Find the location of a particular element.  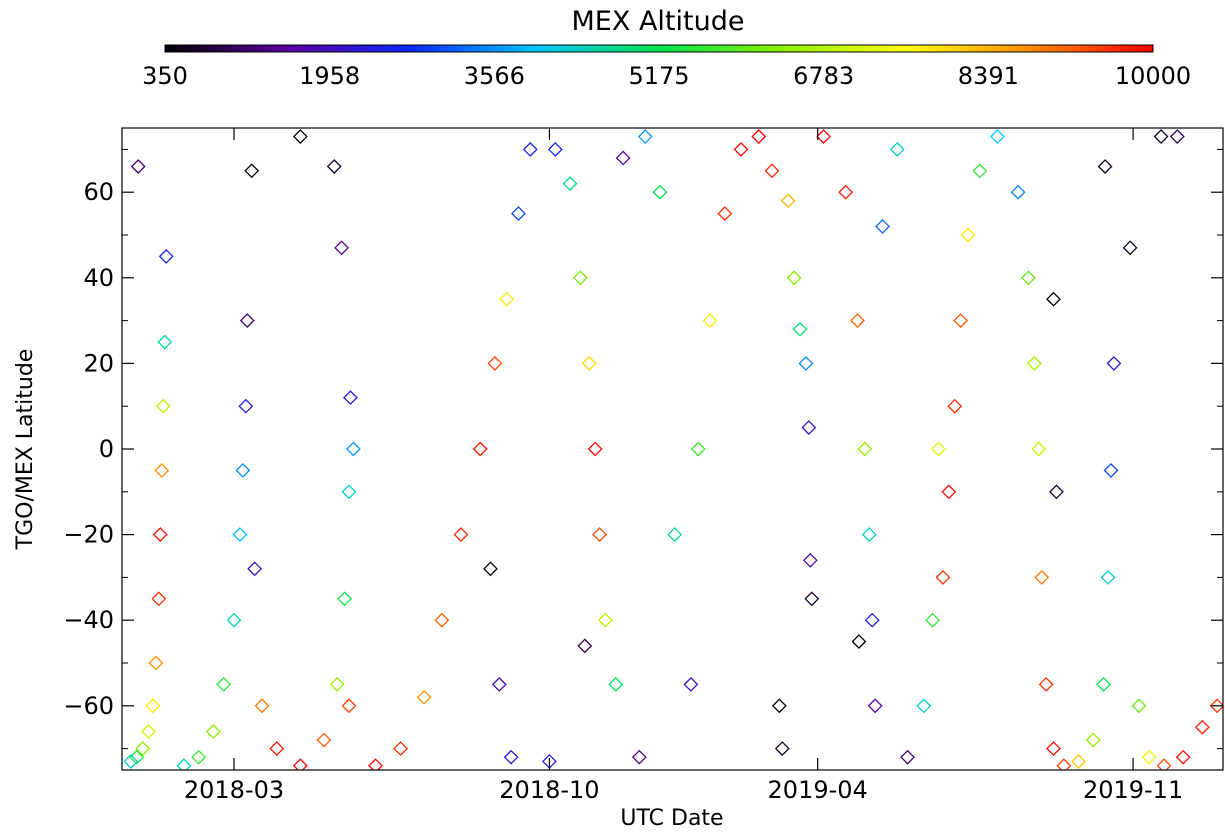

colorbar-title: MEX Altitude is located at coordinates (658, 21).